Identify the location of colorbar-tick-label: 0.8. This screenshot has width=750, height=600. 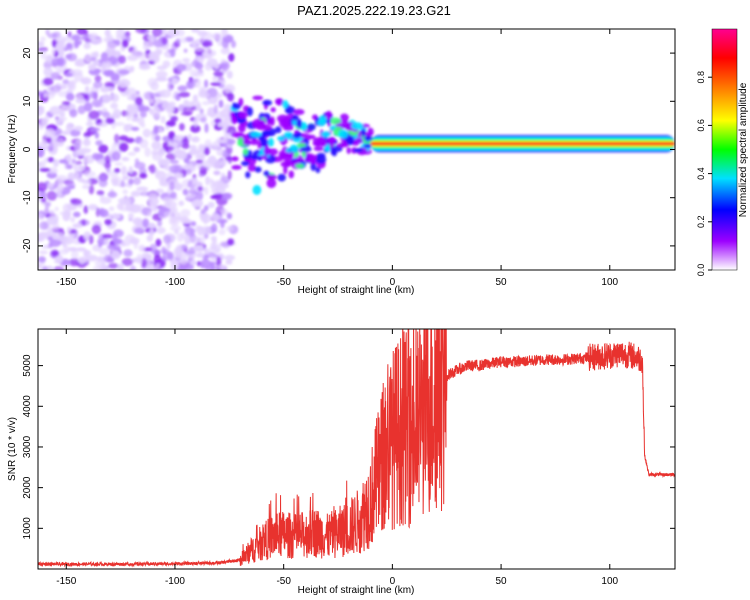
(701, 77).